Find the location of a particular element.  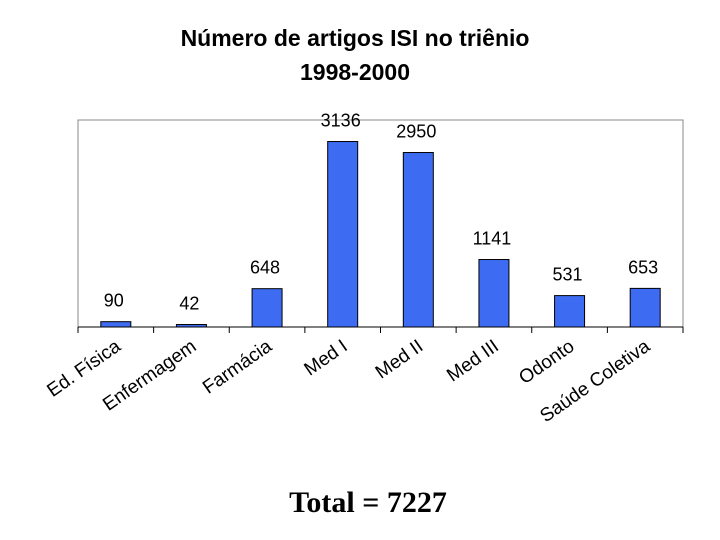

chart-subtitle: 1998-2000 is located at coordinates (355, 72).